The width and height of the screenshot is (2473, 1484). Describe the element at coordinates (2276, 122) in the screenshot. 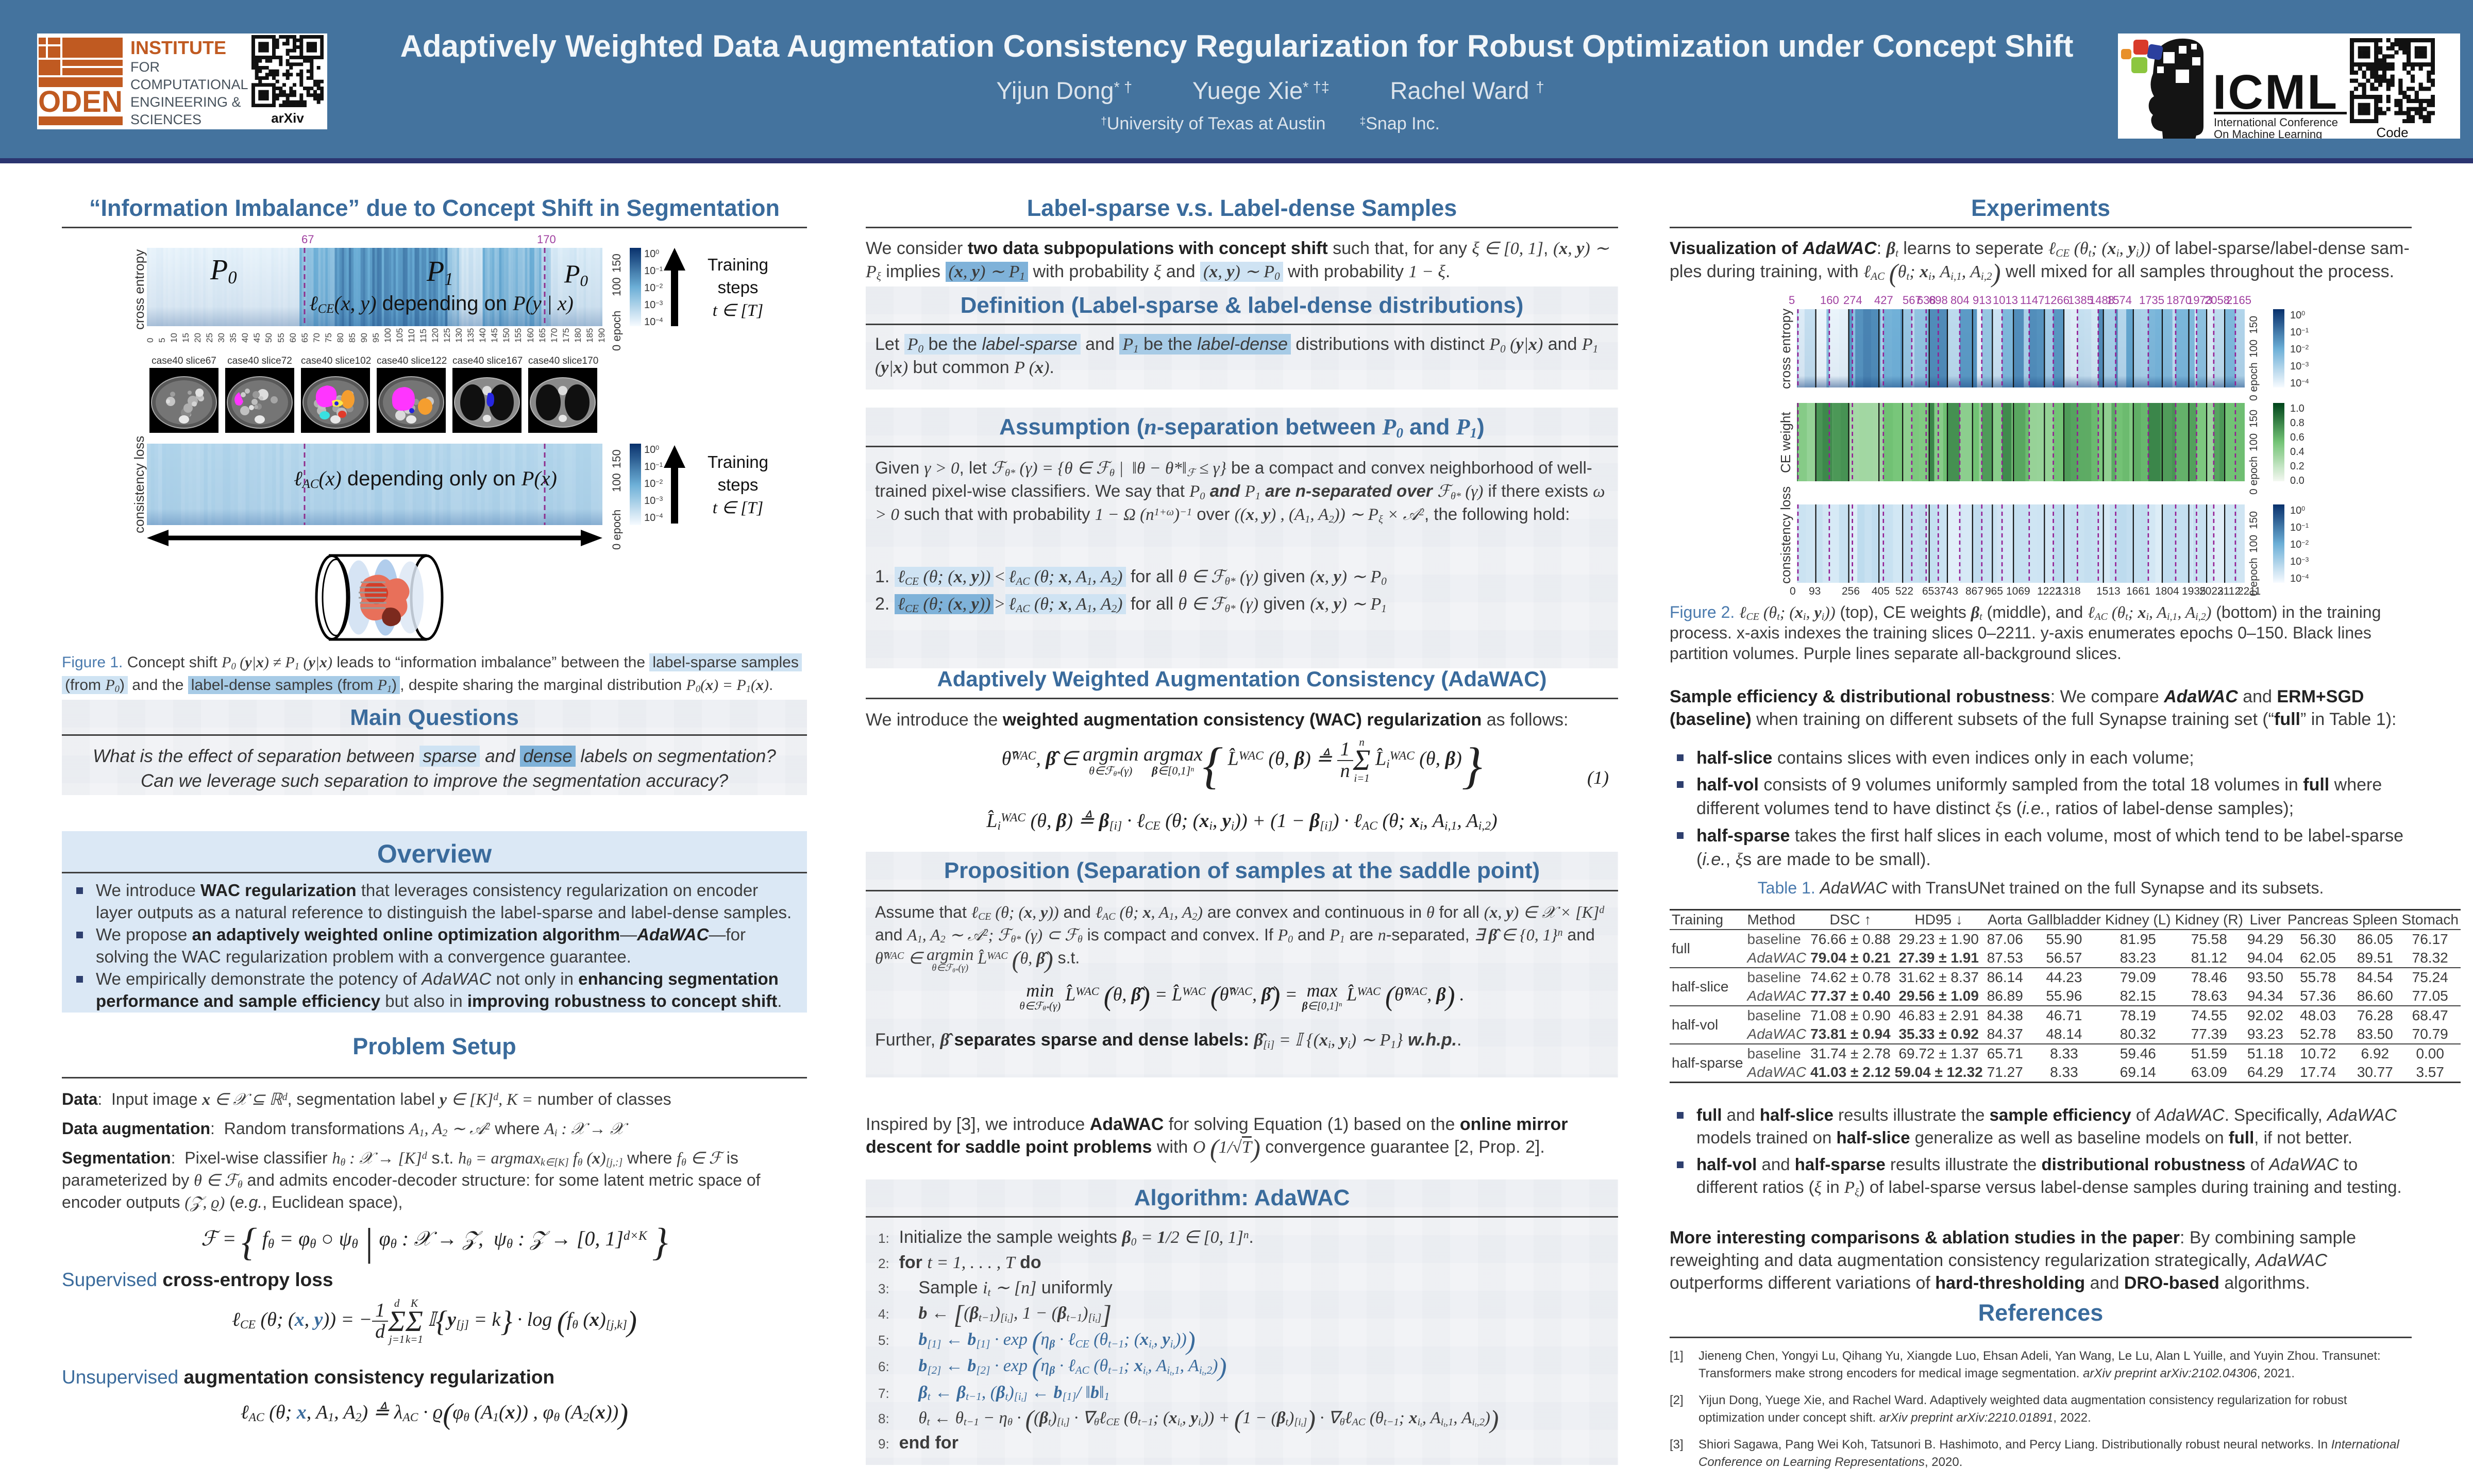

I see `svg-text: International Conference` at that location.